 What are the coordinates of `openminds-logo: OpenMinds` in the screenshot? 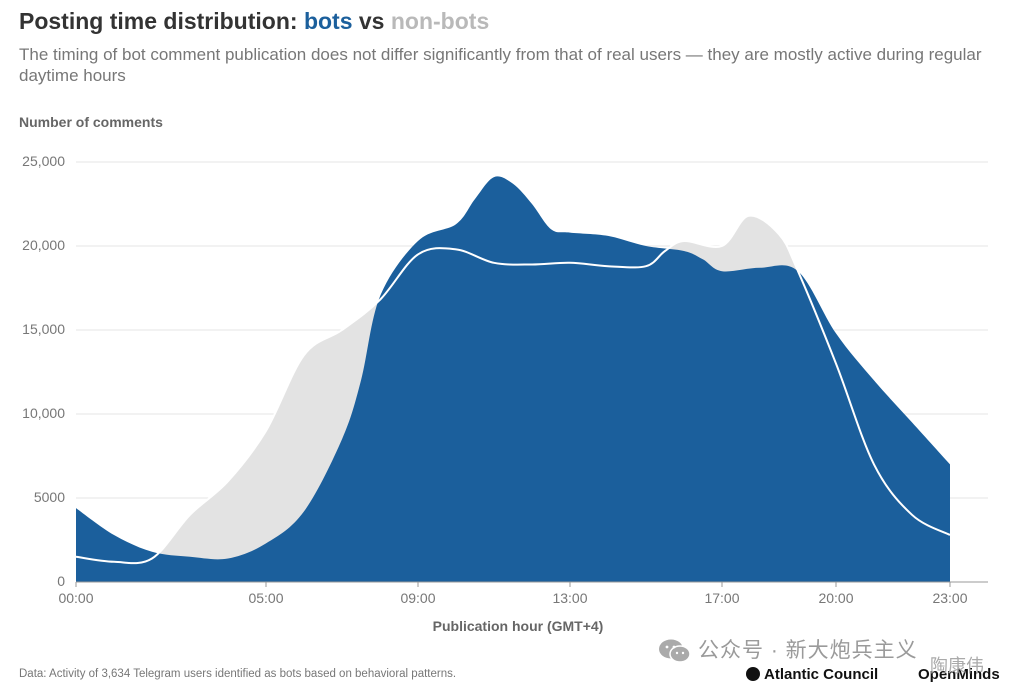 It's located at (959, 674).